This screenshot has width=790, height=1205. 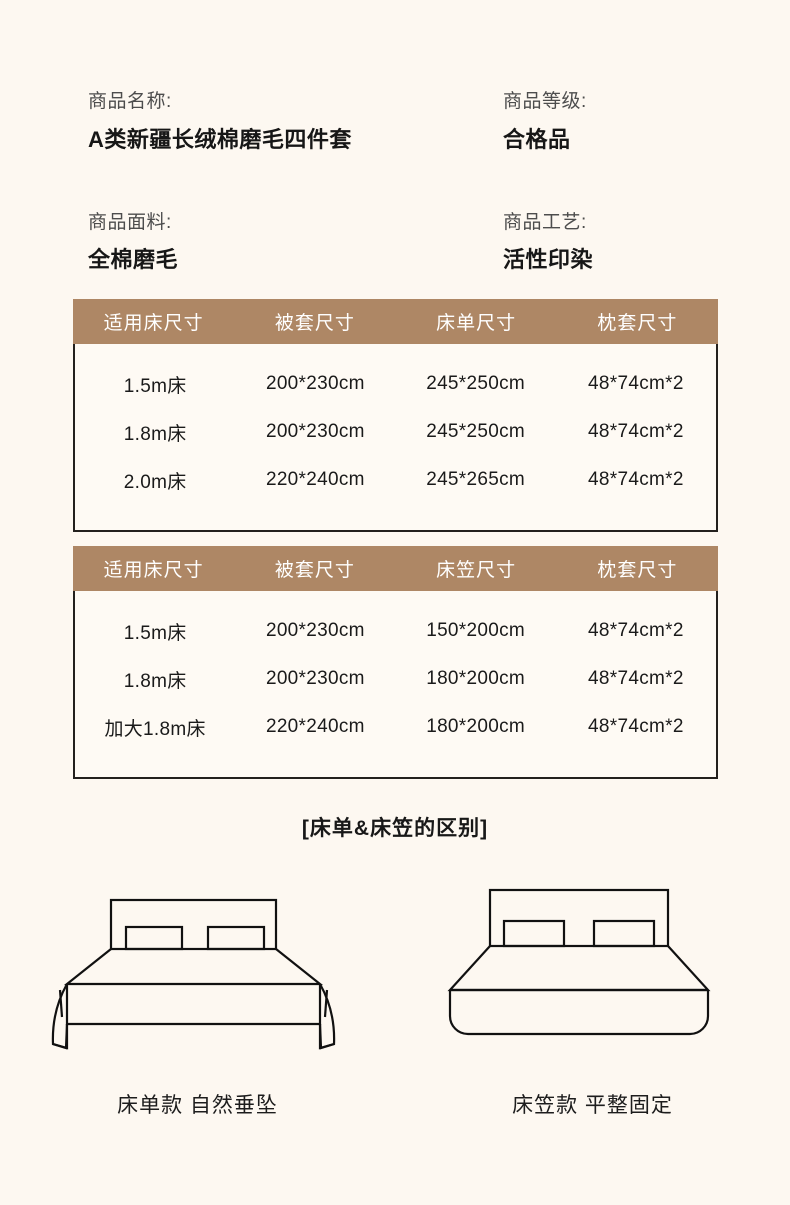 I want to click on table-cell: 2.0m床, so click(x=155, y=482).